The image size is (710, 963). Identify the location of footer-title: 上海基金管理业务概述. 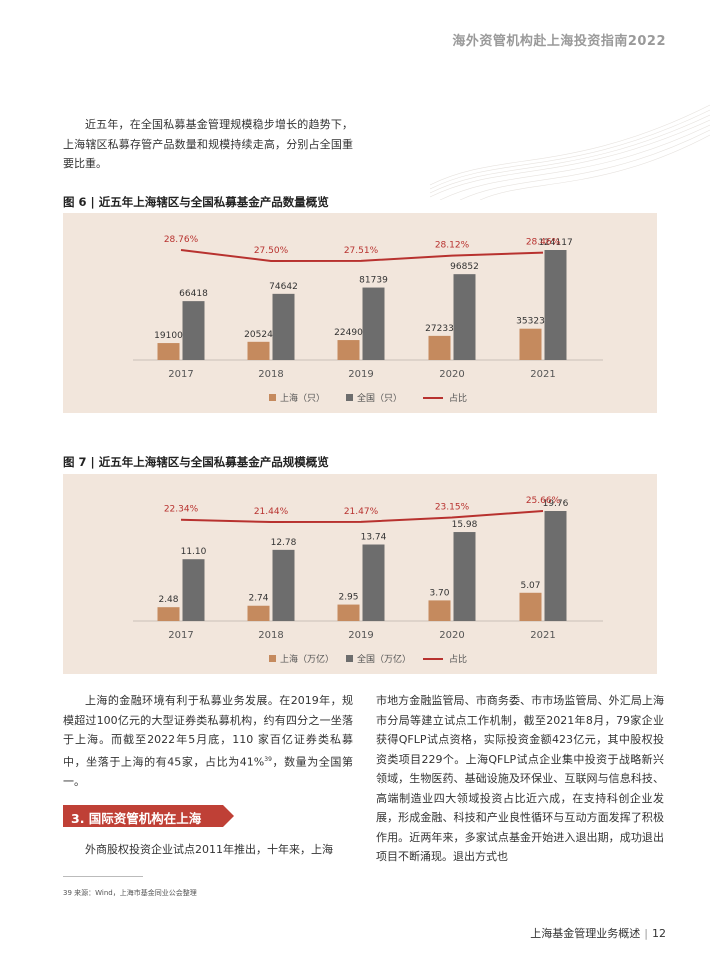
(585, 933).